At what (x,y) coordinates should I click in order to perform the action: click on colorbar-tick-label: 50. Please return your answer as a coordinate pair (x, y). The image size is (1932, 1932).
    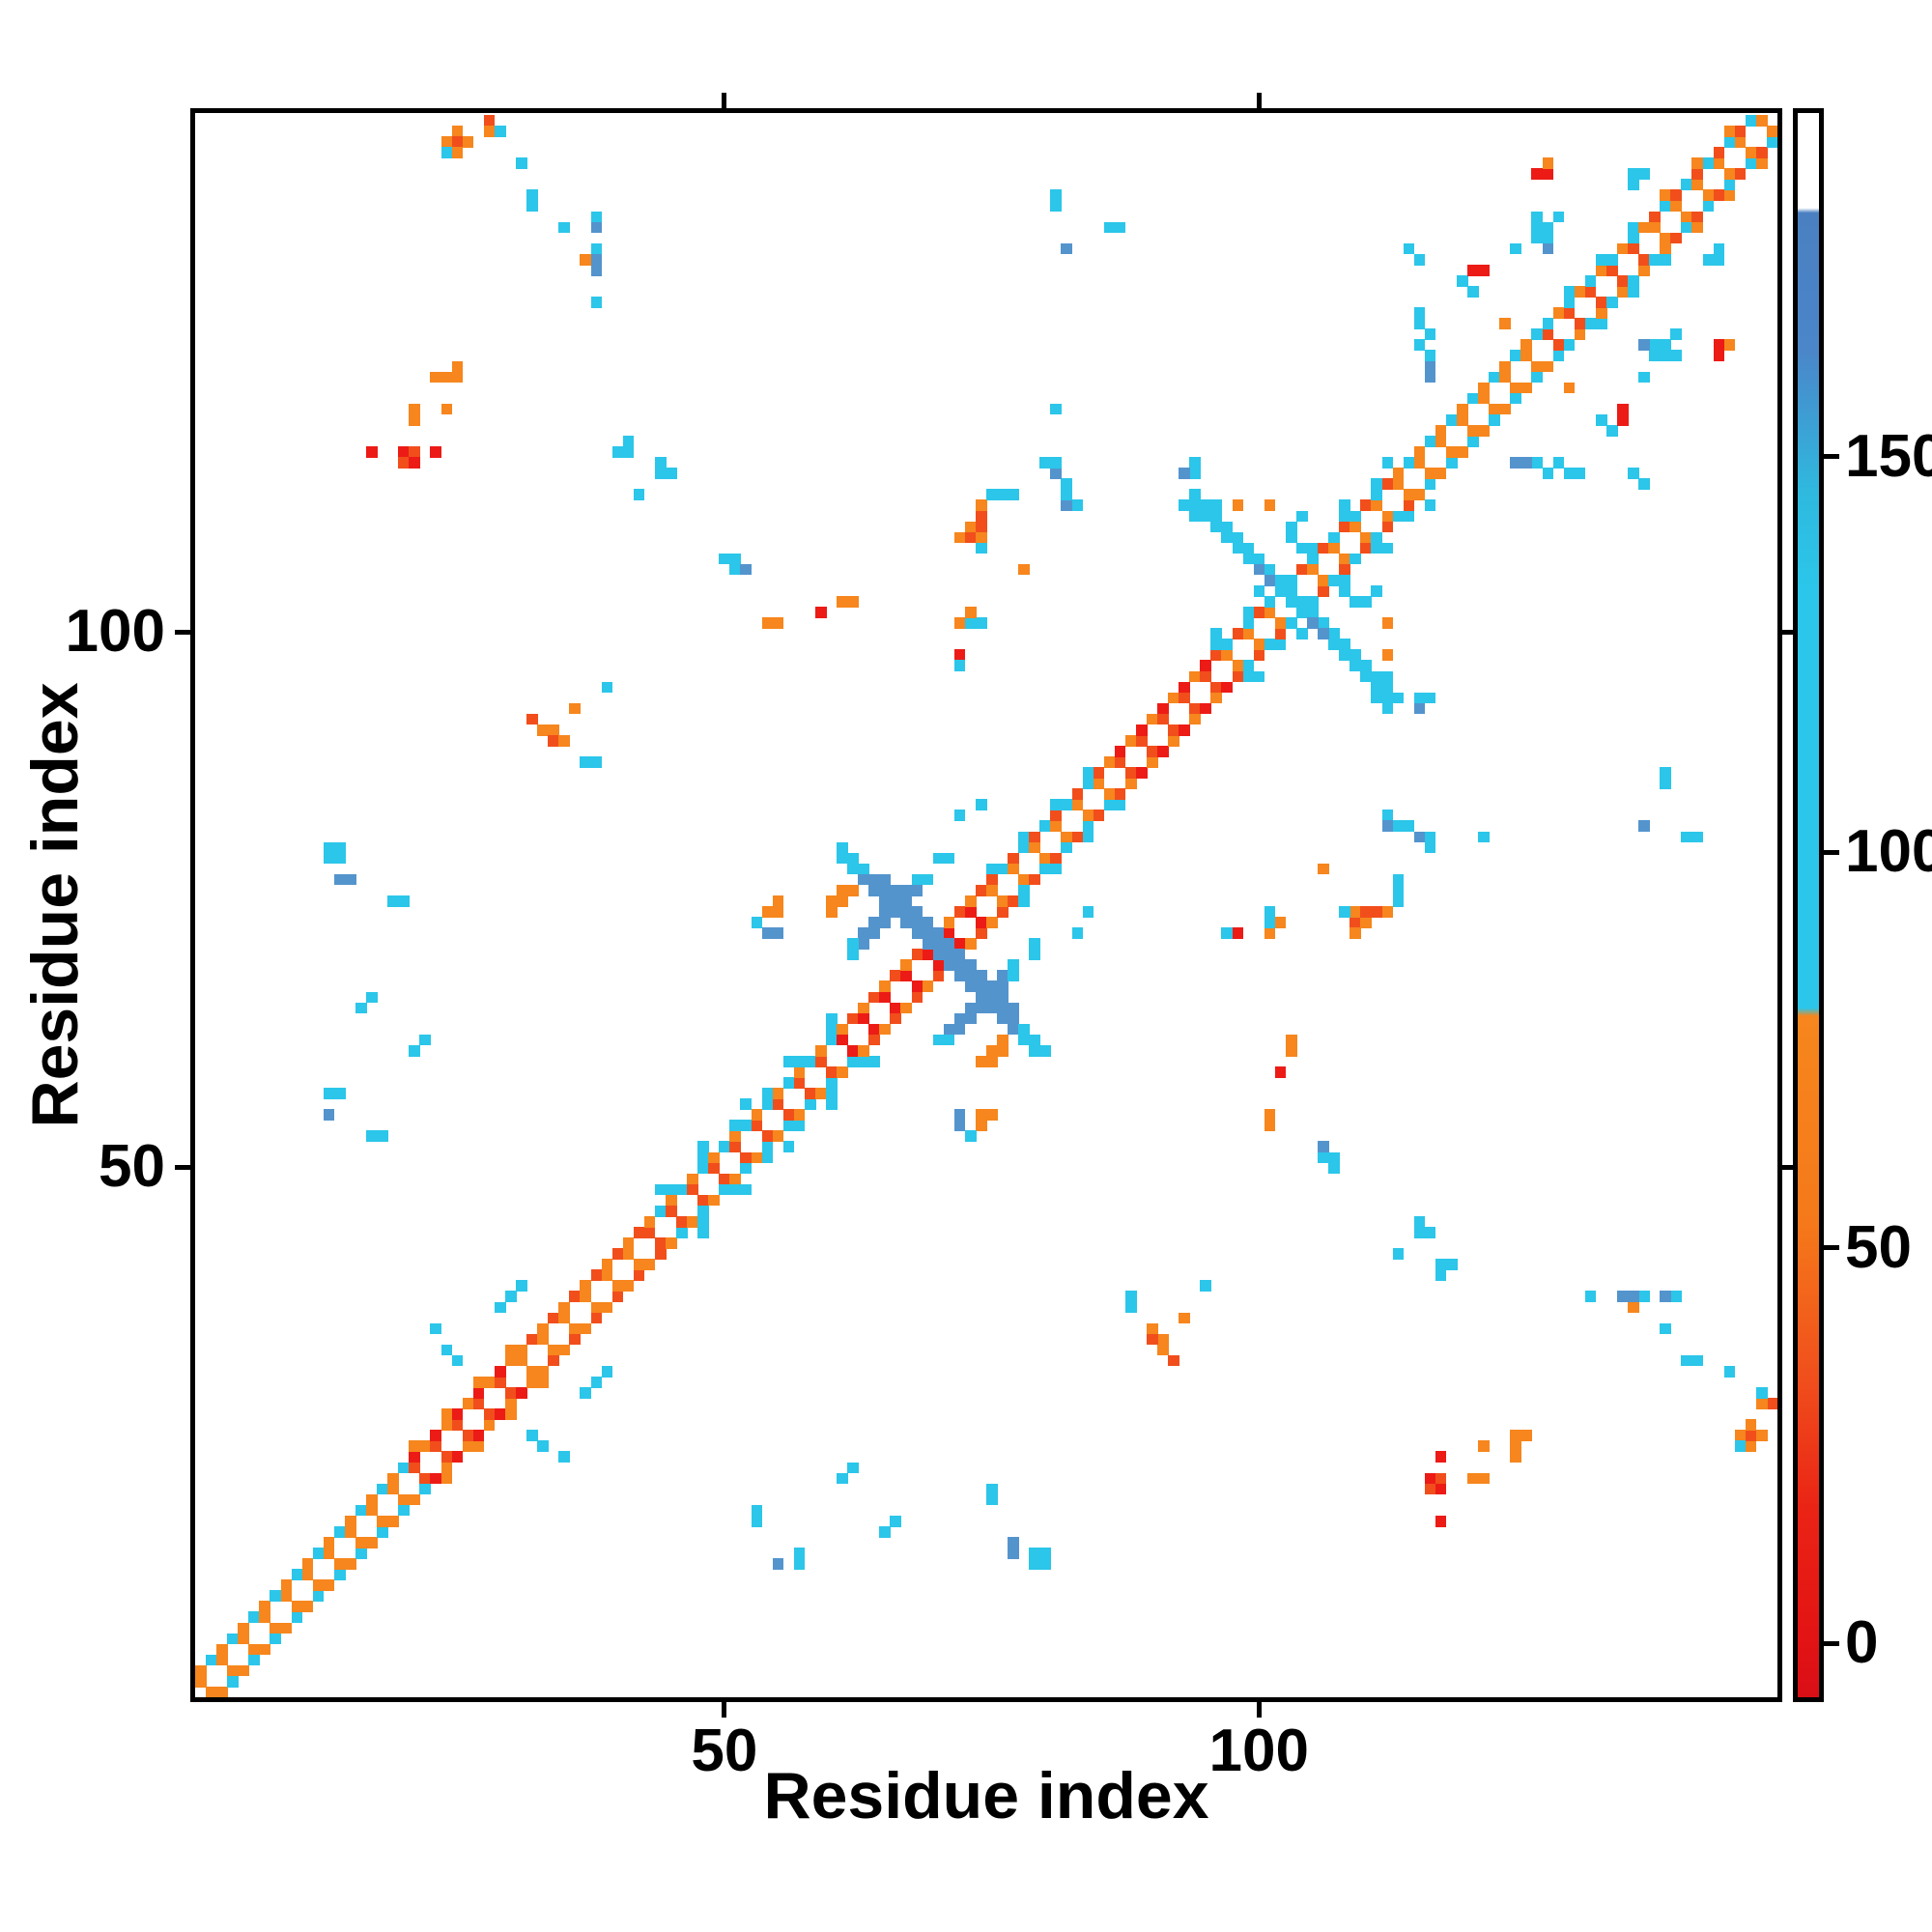
    Looking at the image, I should click on (1878, 1247).